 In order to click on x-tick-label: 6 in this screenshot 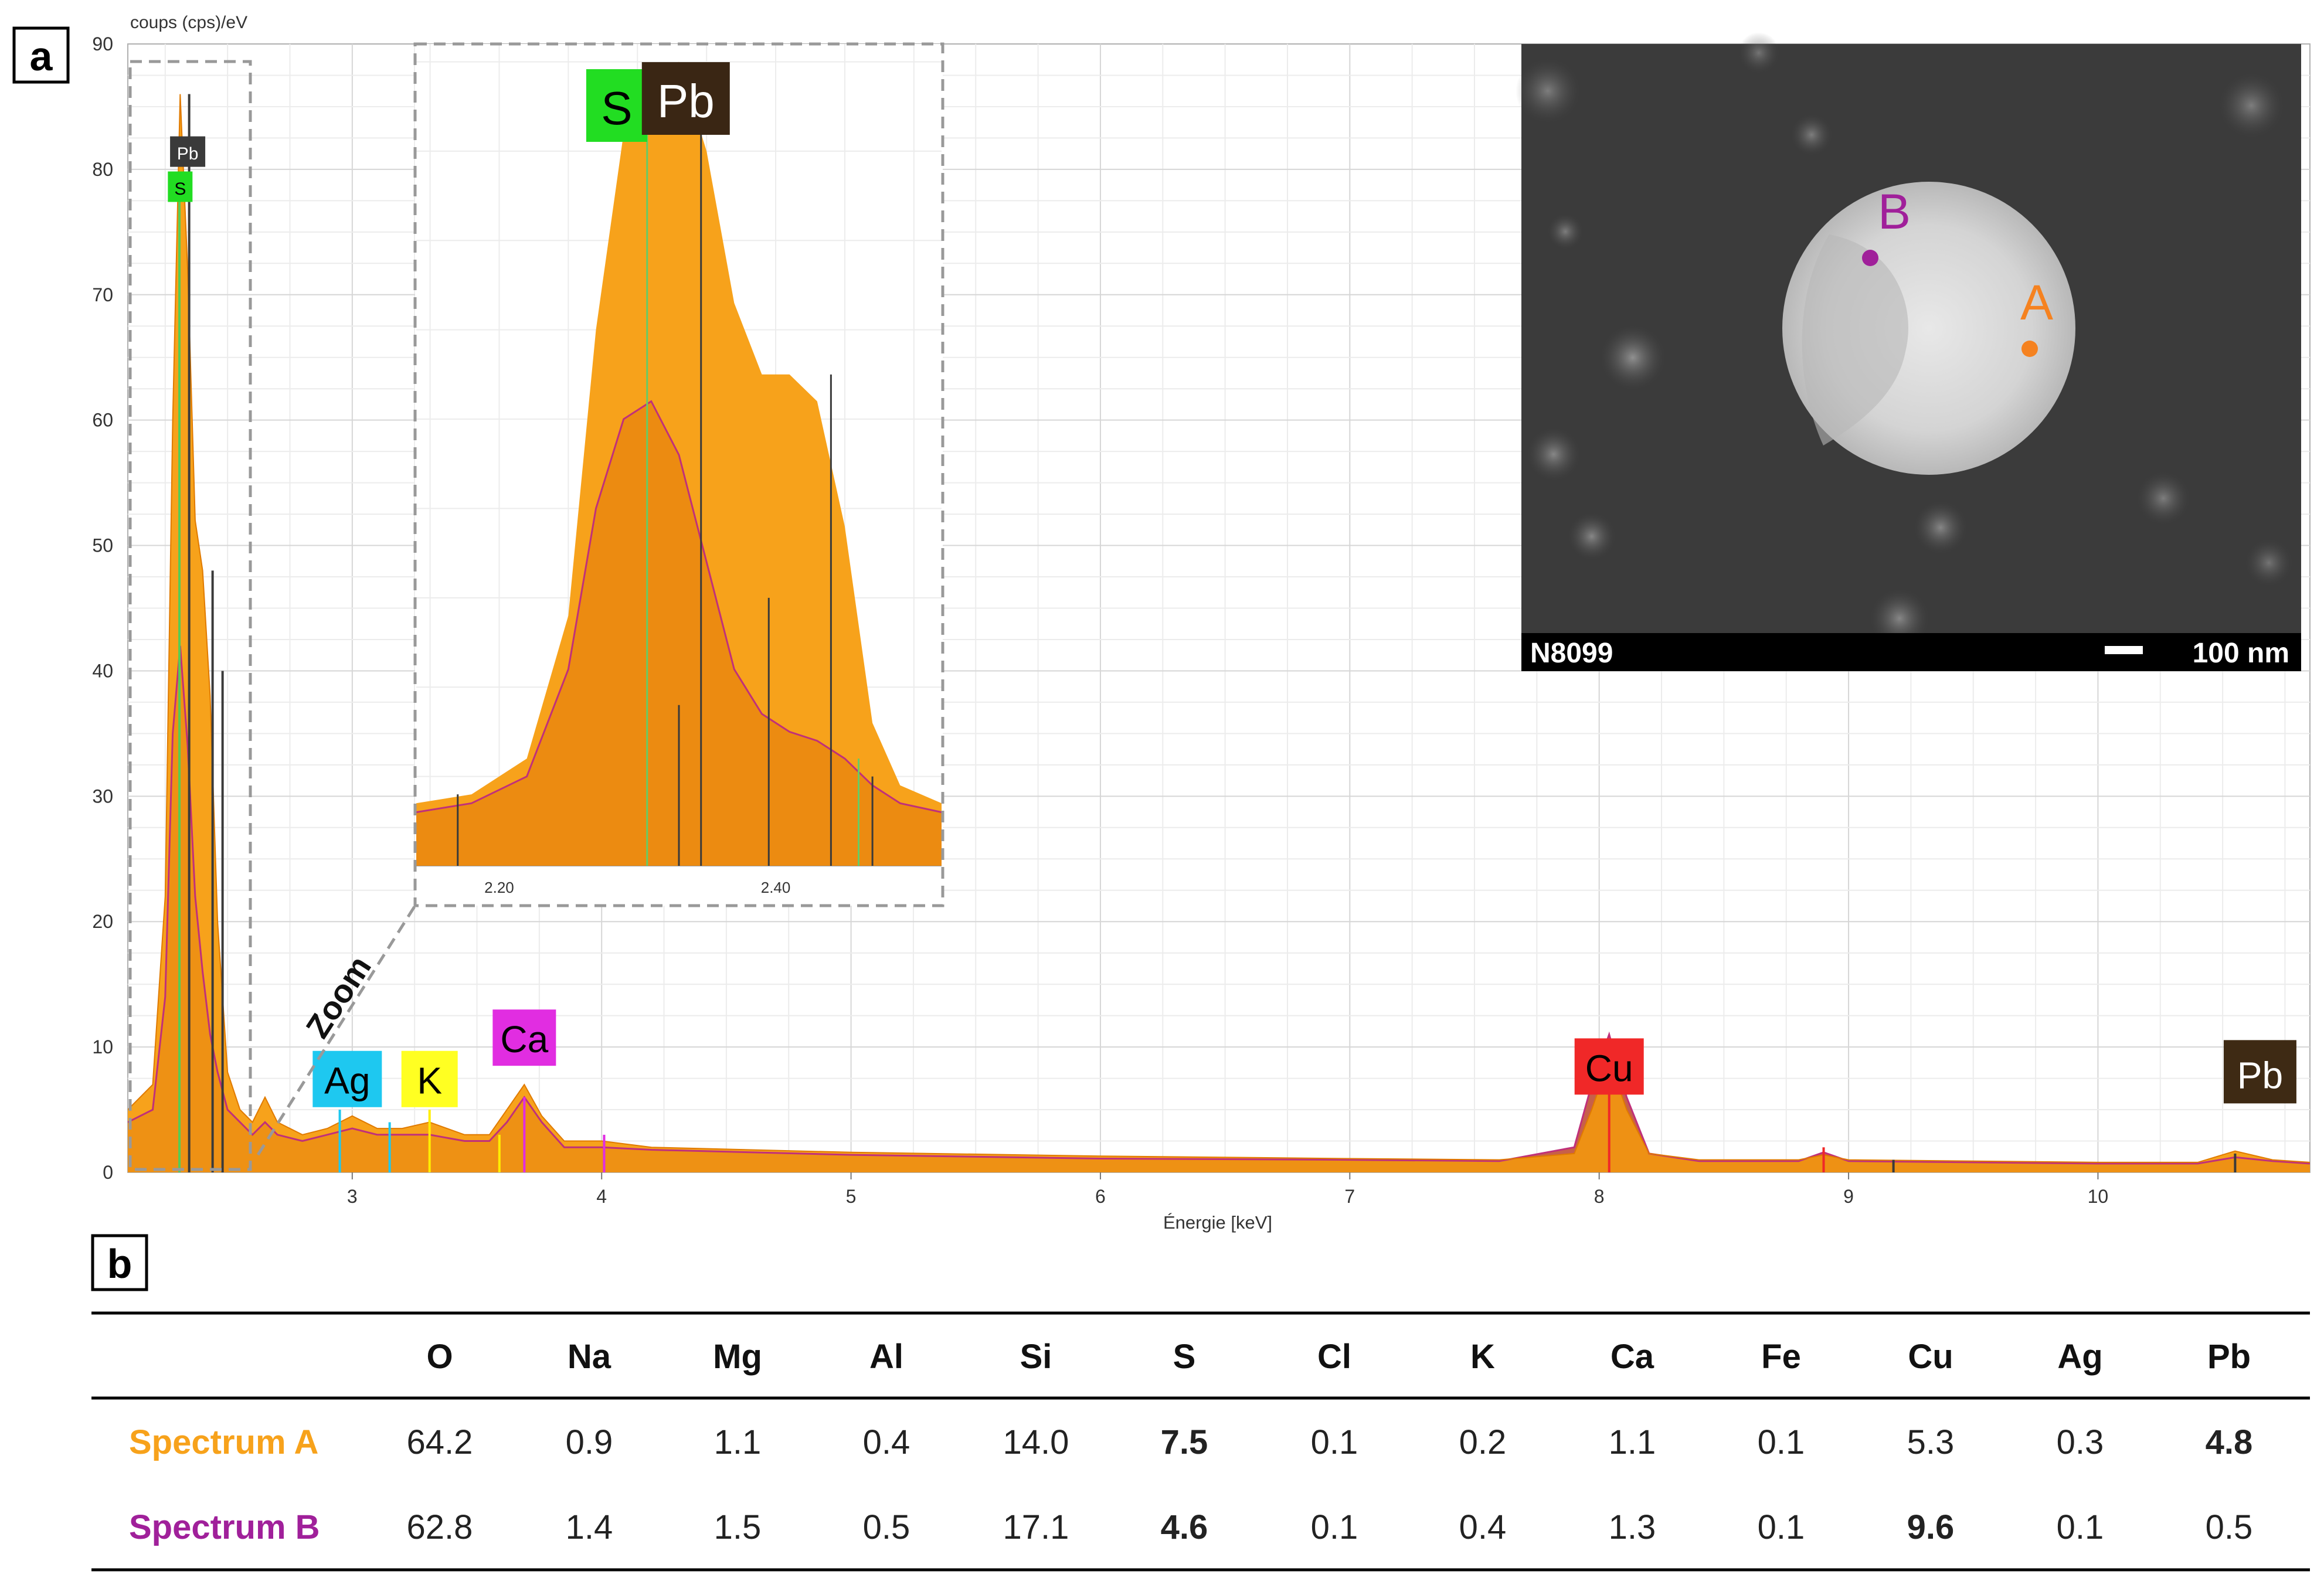, I will do `click(1100, 1196)`.